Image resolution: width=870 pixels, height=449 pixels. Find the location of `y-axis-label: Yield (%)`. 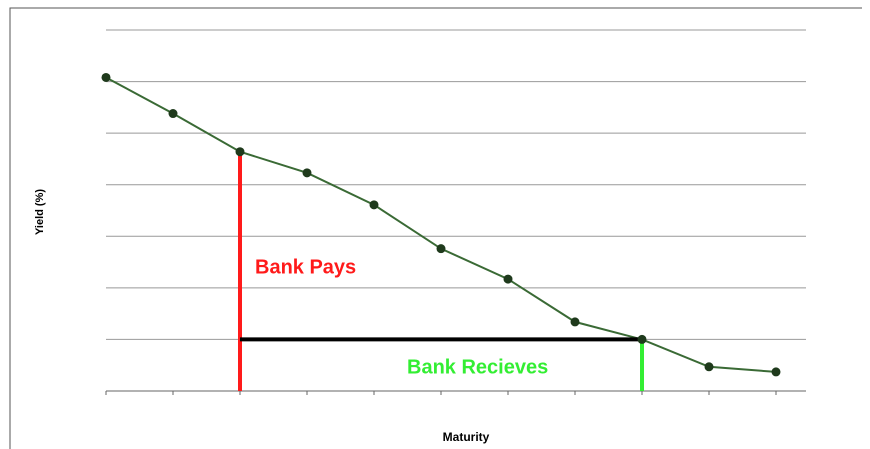

y-axis-label: Yield (%) is located at coordinates (40, 212).